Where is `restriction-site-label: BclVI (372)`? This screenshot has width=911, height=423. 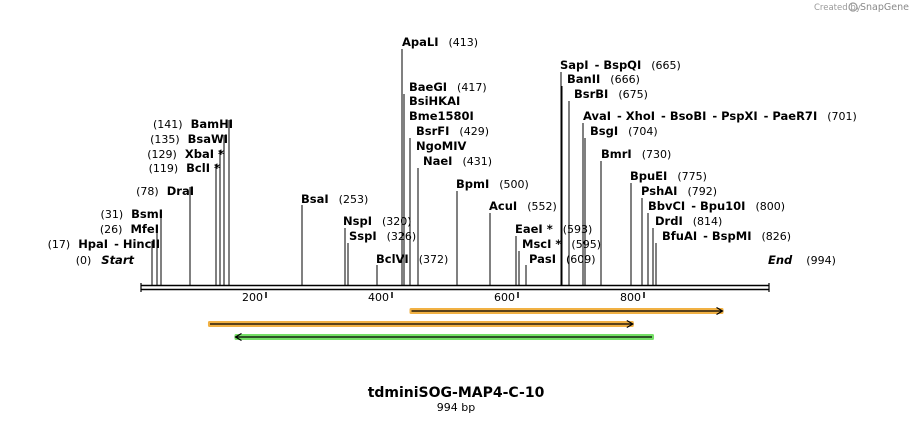
restriction-site-label: BclVI (372) is located at coordinates (412, 259).